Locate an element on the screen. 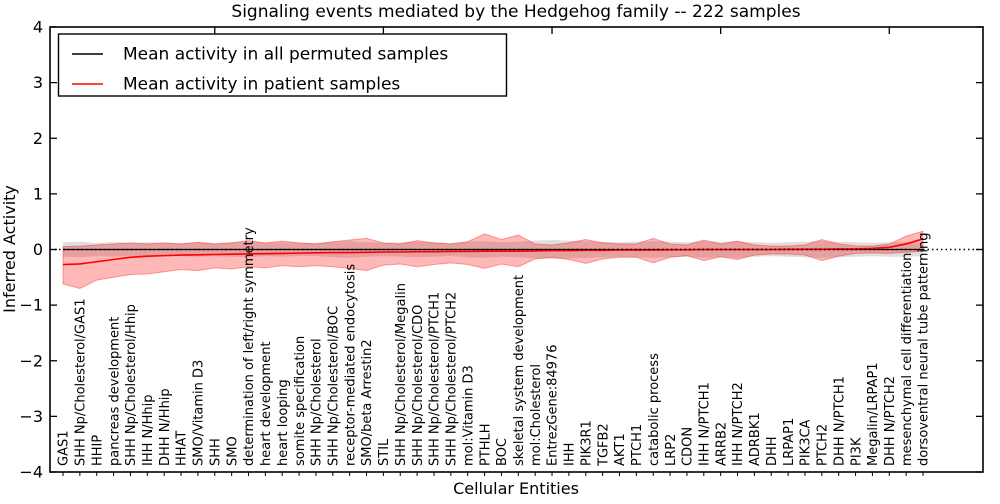  x-category-label: IHH N/Hhip is located at coordinates (148, 431).